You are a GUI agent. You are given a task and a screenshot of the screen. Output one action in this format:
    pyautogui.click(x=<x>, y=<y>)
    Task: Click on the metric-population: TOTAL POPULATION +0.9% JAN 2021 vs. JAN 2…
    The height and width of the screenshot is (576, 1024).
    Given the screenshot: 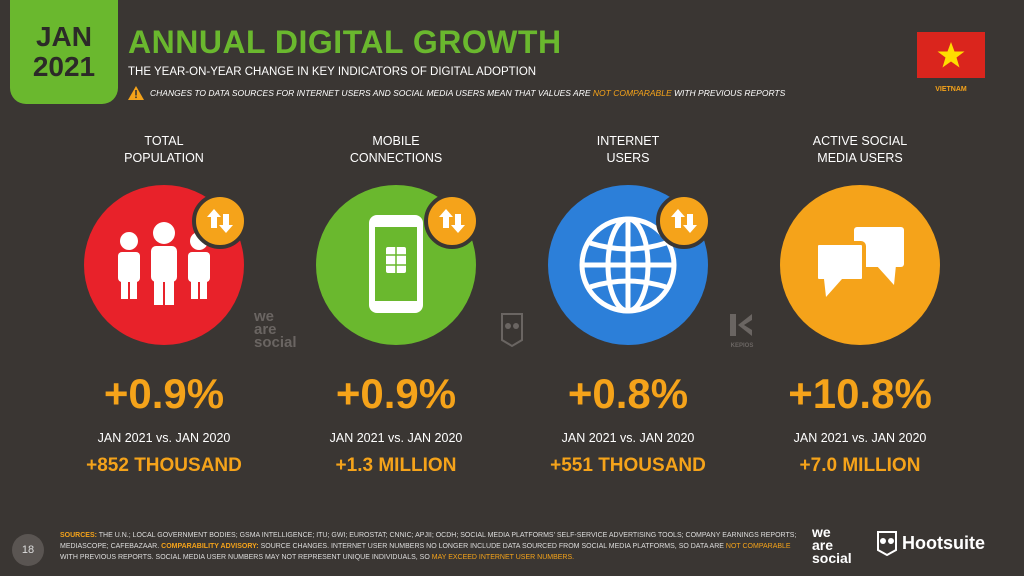 What is the action you would take?
    pyautogui.click(x=164, y=304)
    